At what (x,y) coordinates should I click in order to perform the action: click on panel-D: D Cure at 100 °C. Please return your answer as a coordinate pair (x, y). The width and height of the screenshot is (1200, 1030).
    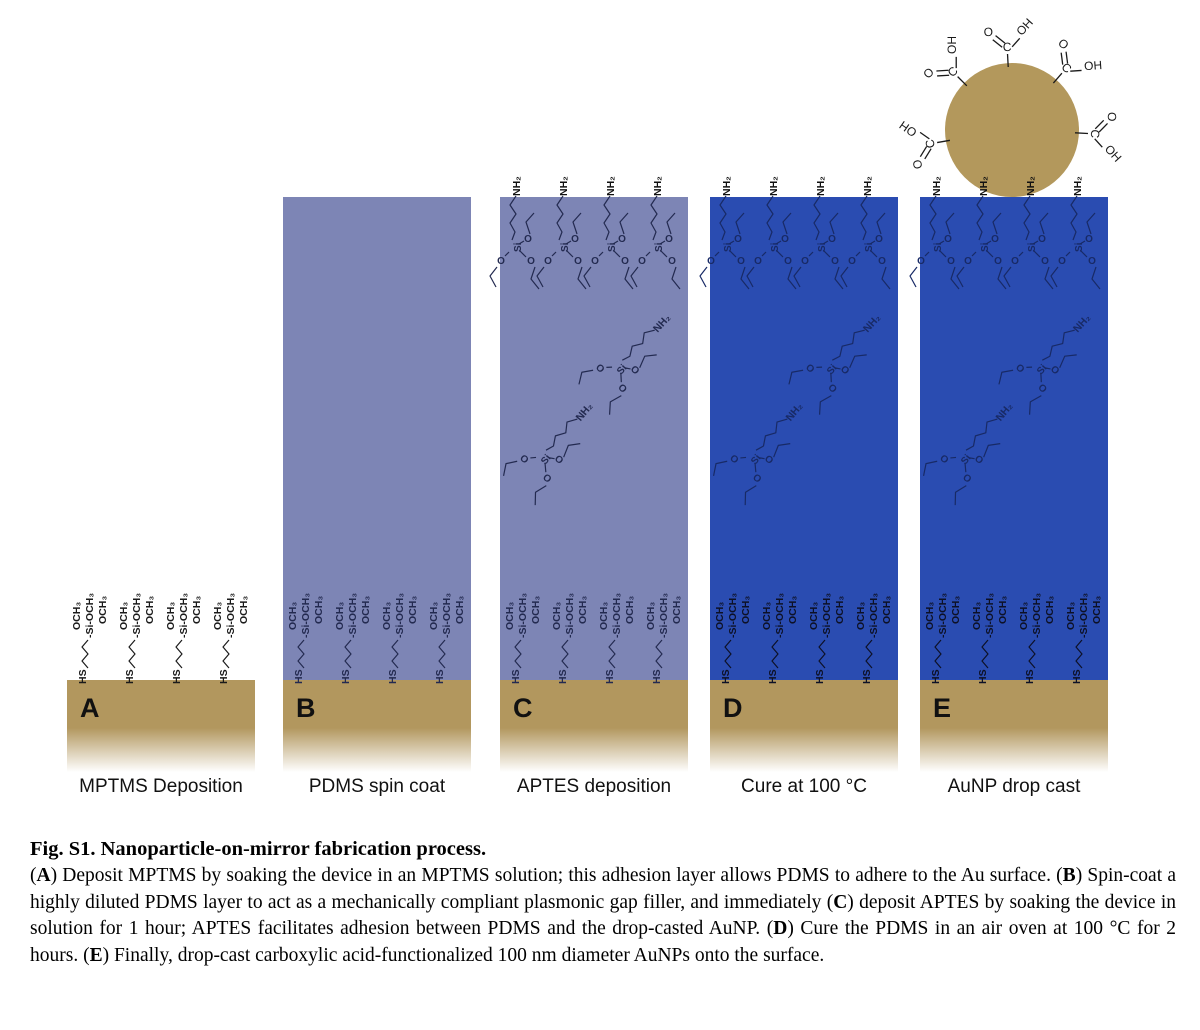
    Looking at the image, I should click on (804, 405).